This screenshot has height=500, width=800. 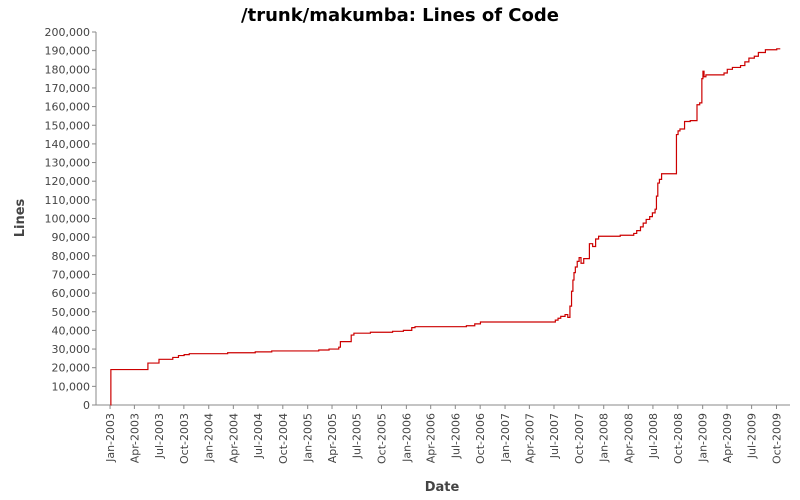 I want to click on x-tick-label: Apr-2003, so click(x=134, y=438).